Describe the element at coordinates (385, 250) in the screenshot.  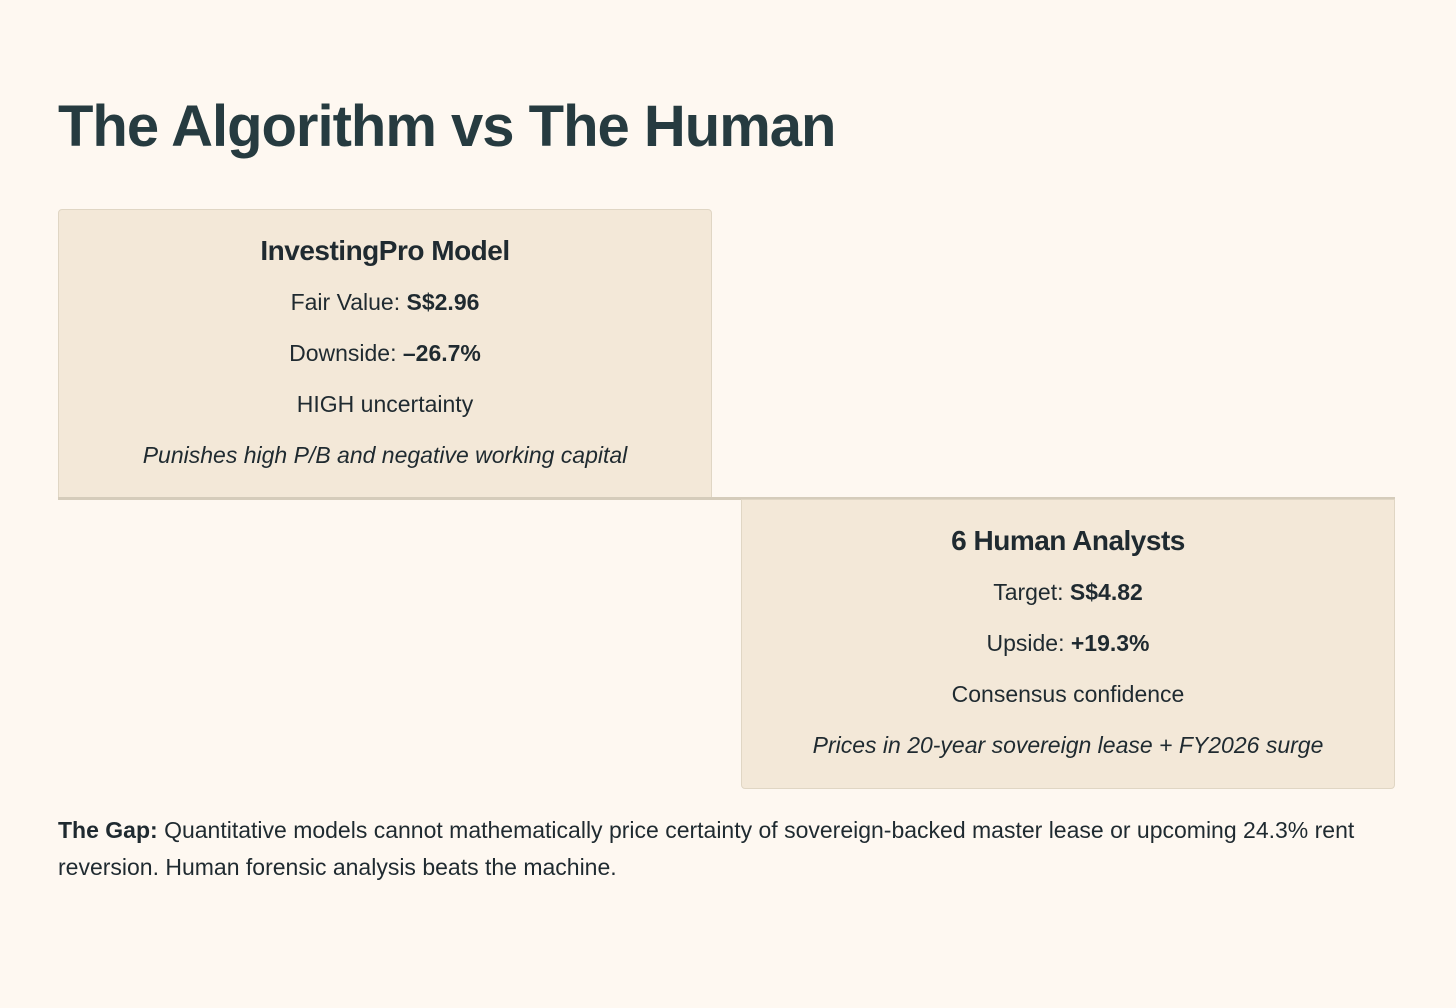
I see `algorithm-card-heading: InvestingPro Model` at that location.